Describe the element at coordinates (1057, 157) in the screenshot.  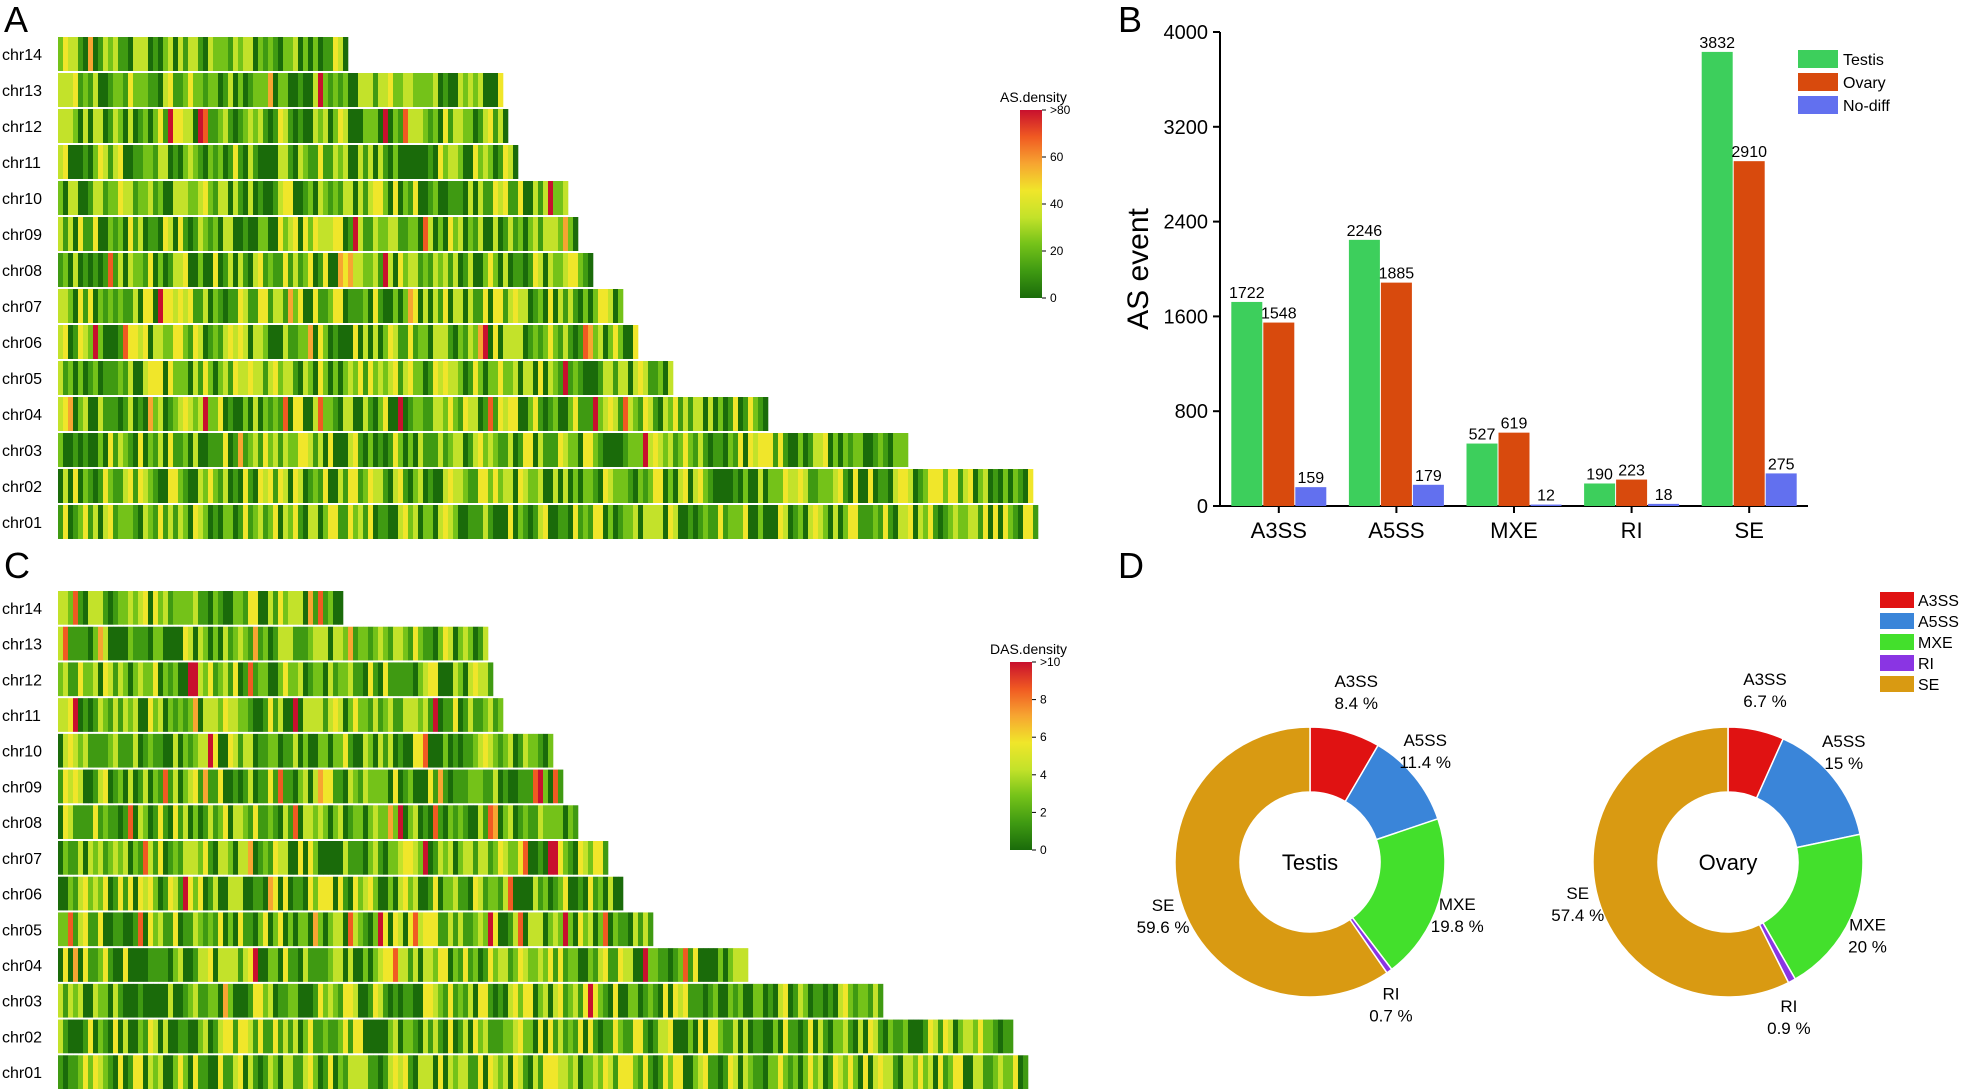
I see `legend-tick-label: 60` at that location.